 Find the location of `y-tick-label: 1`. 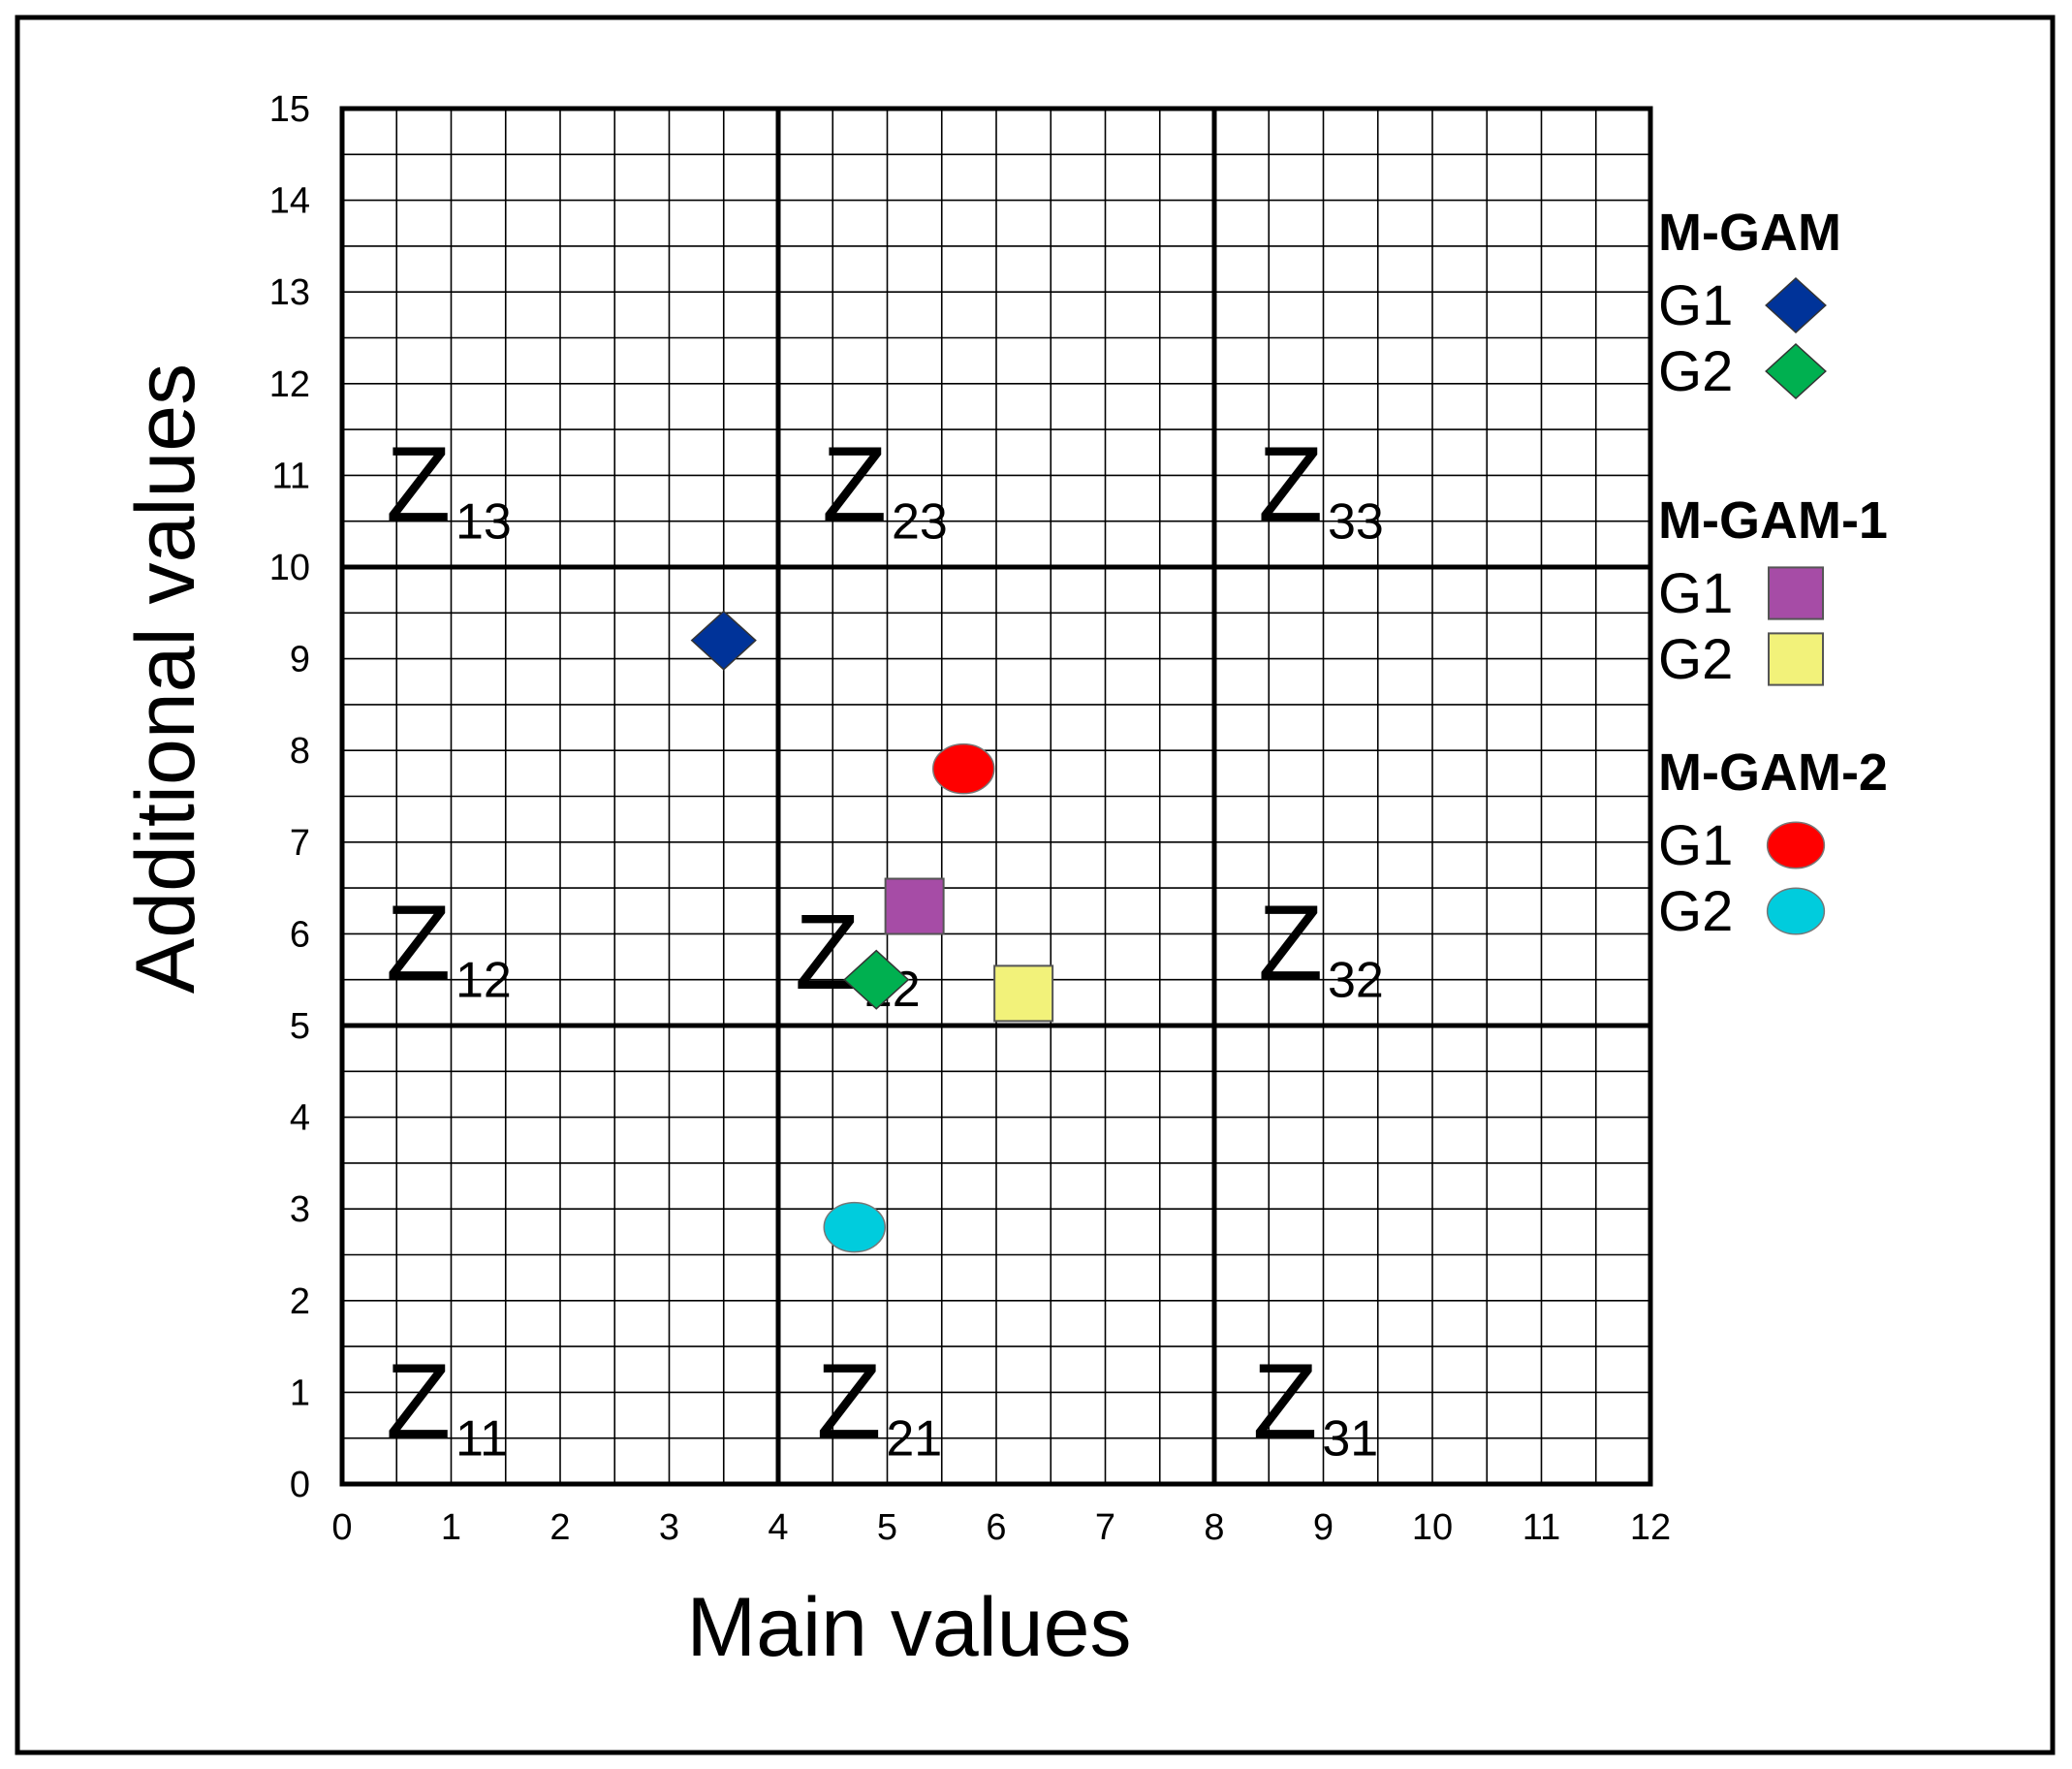

y-tick-label: 1 is located at coordinates (300, 1393).